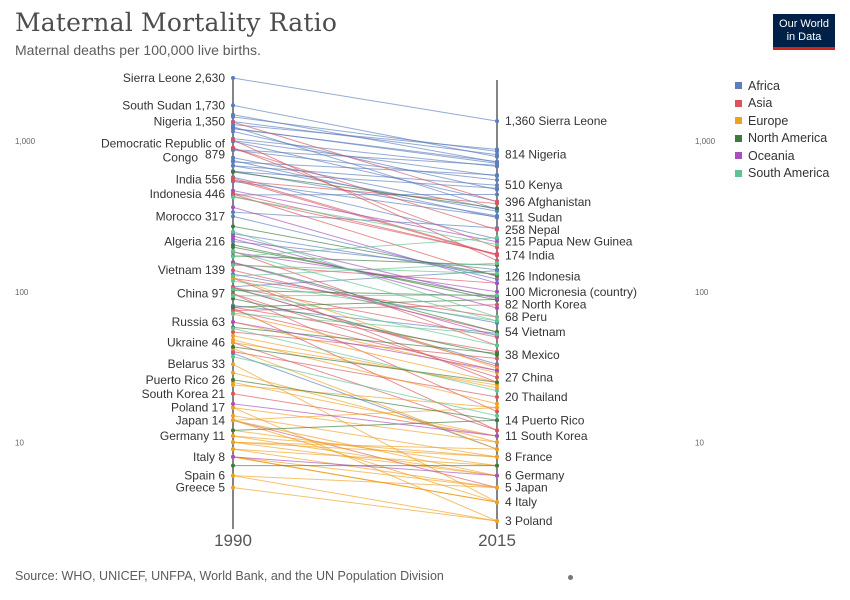 The width and height of the screenshot is (850, 600). Describe the element at coordinates (804, 32) in the screenshot. I see `owid-logo: Our World in Data` at that location.